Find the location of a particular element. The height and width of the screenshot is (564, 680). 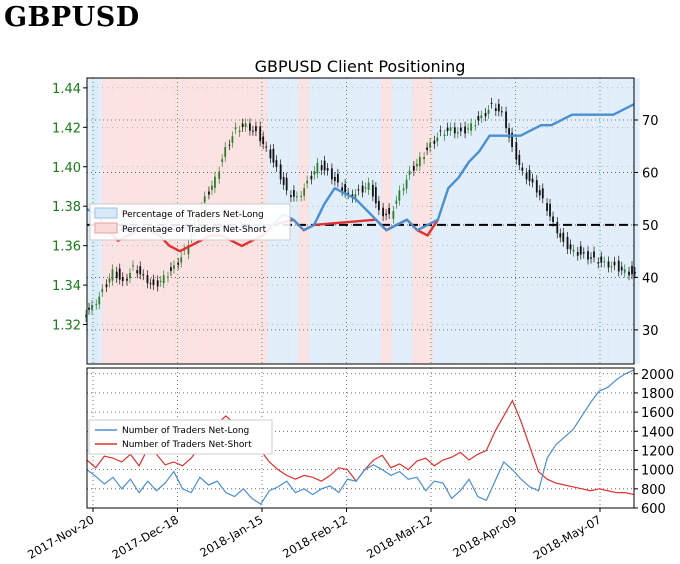

date-tick-label: 2018-Jan-15 is located at coordinates (231, 535).